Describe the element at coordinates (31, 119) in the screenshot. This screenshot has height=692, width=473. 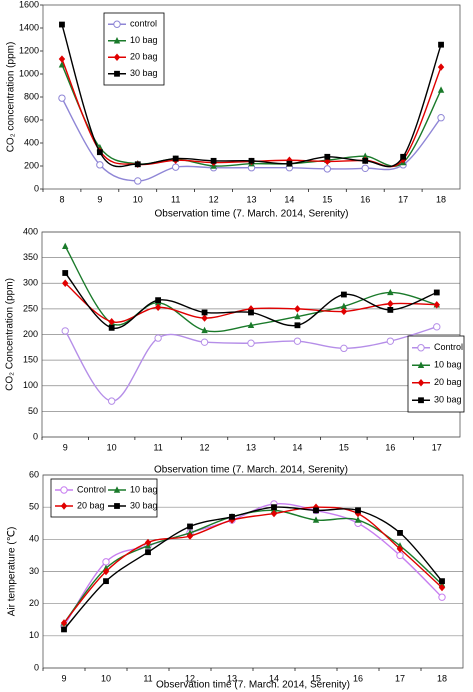
I see `y-tick-label: 600` at that location.